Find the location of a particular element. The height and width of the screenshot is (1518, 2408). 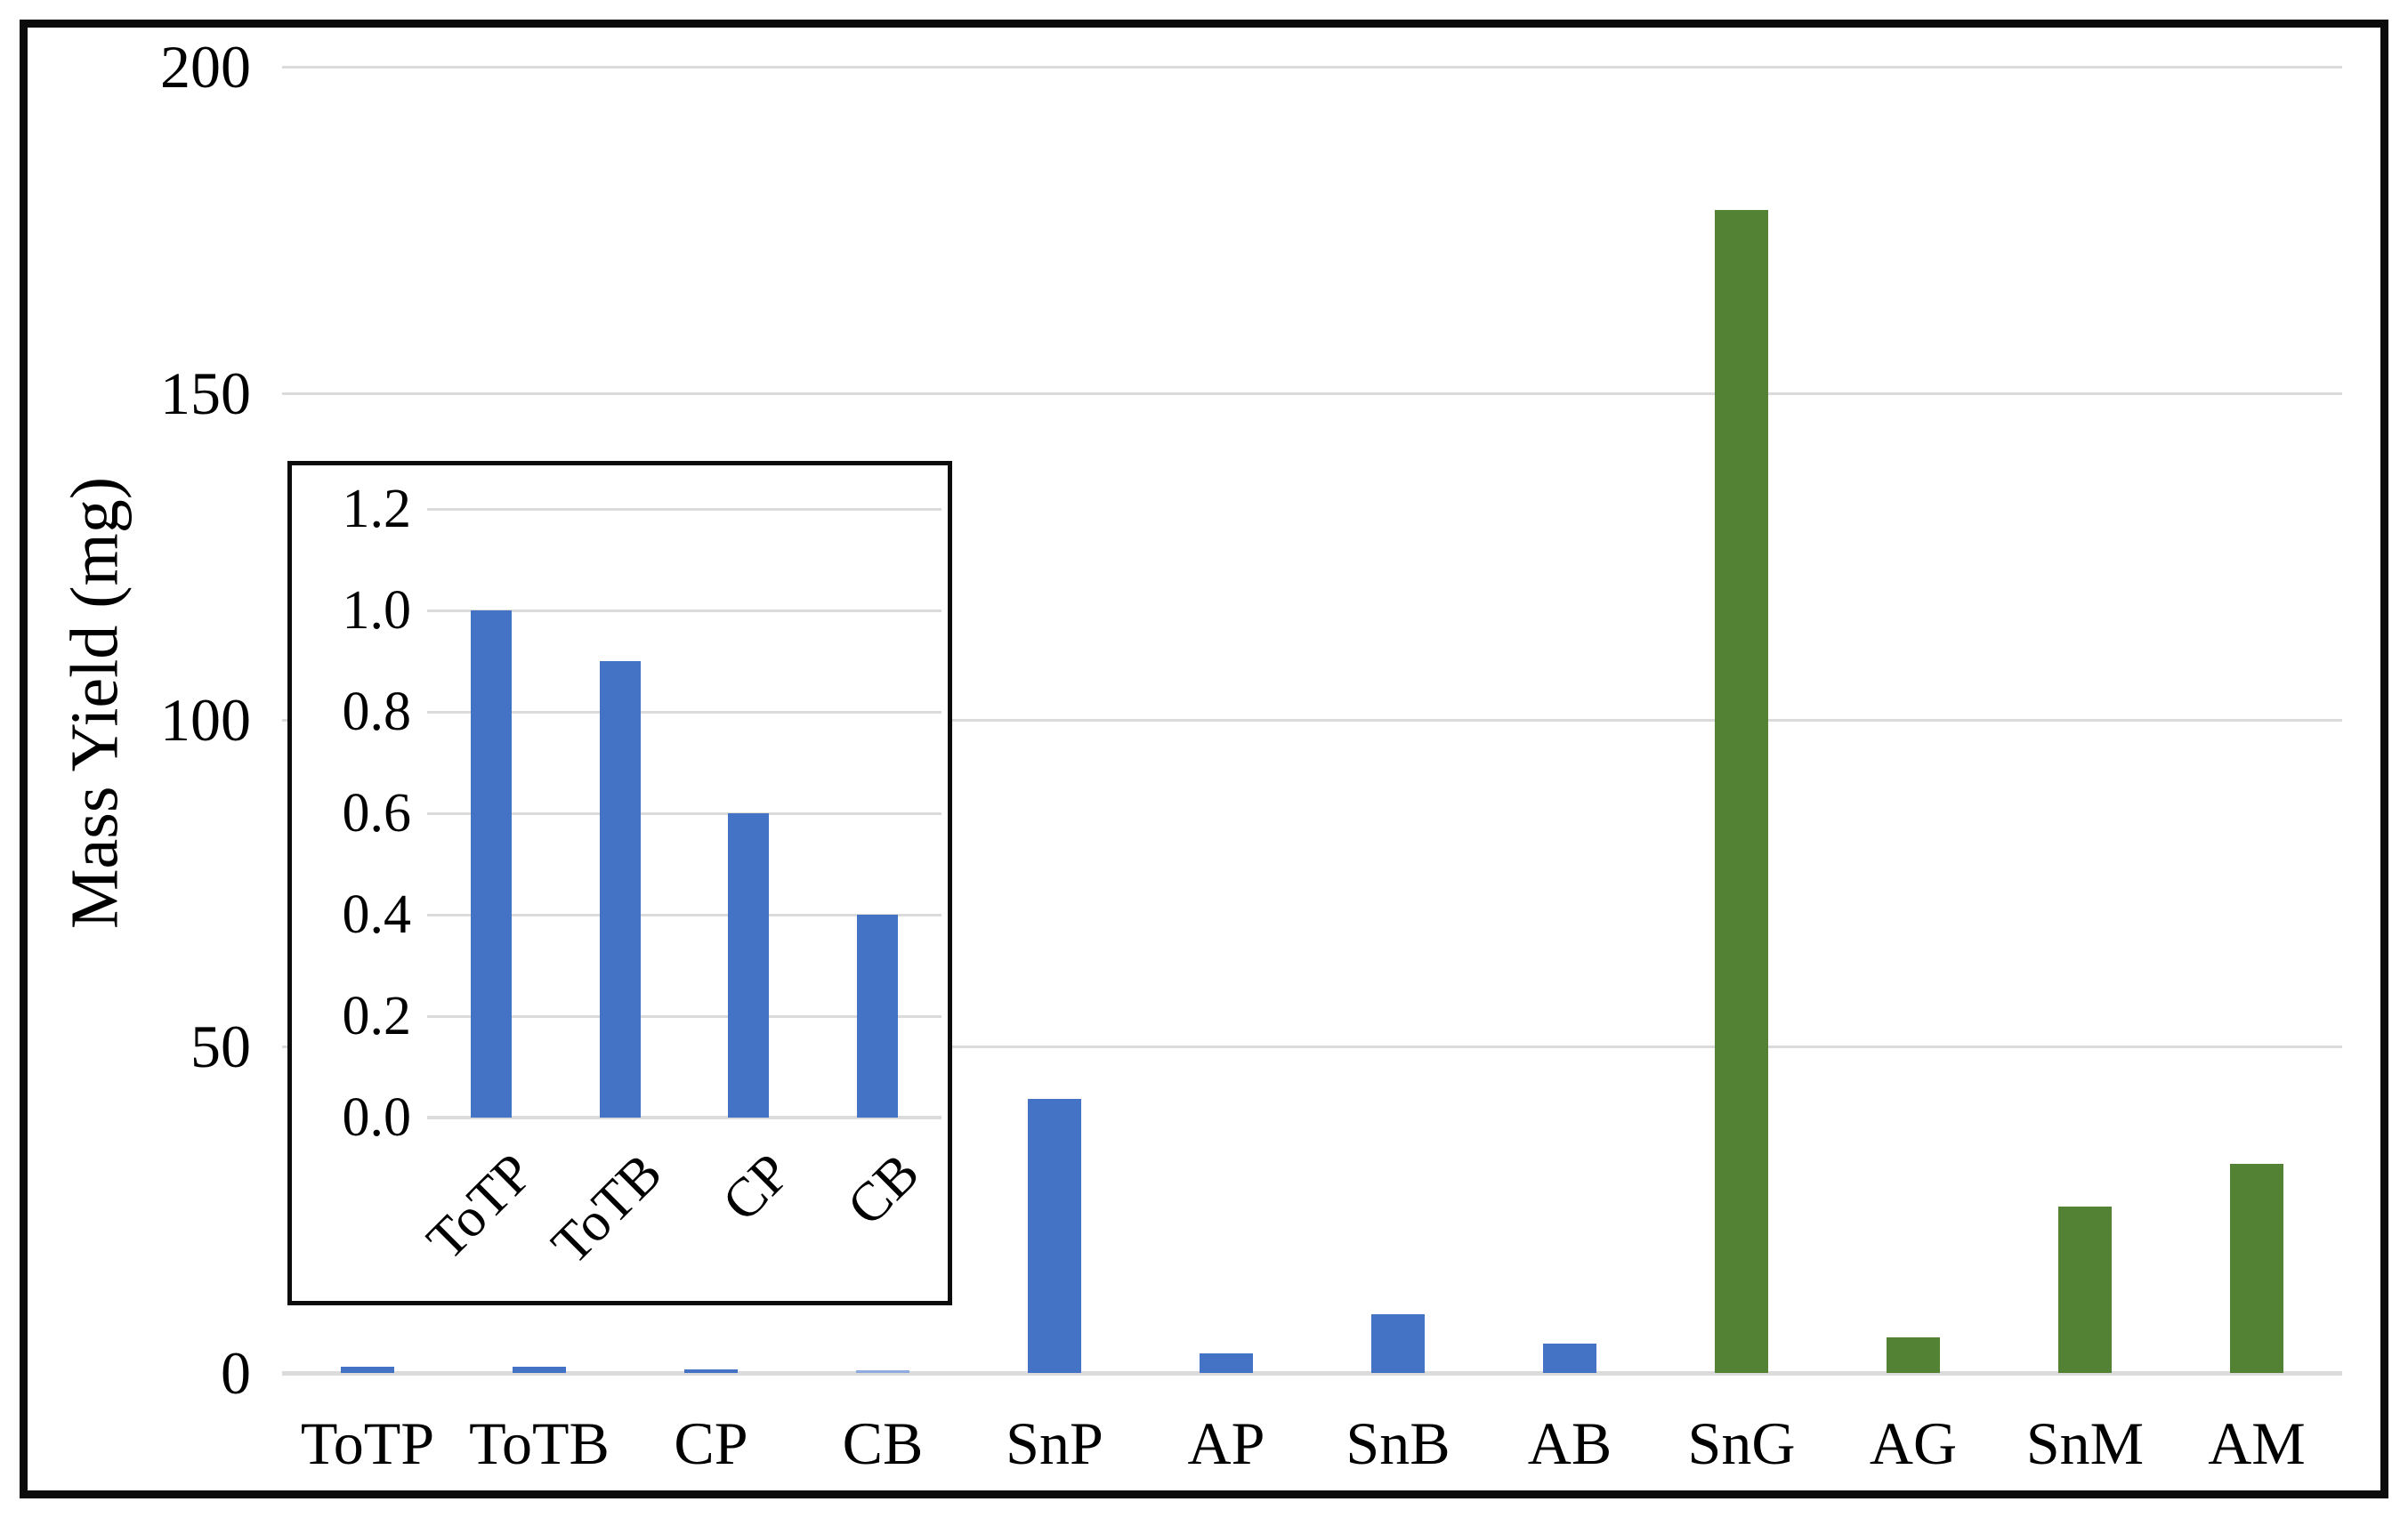

main-chart-y-tick-label: 150 is located at coordinates (206, 393).